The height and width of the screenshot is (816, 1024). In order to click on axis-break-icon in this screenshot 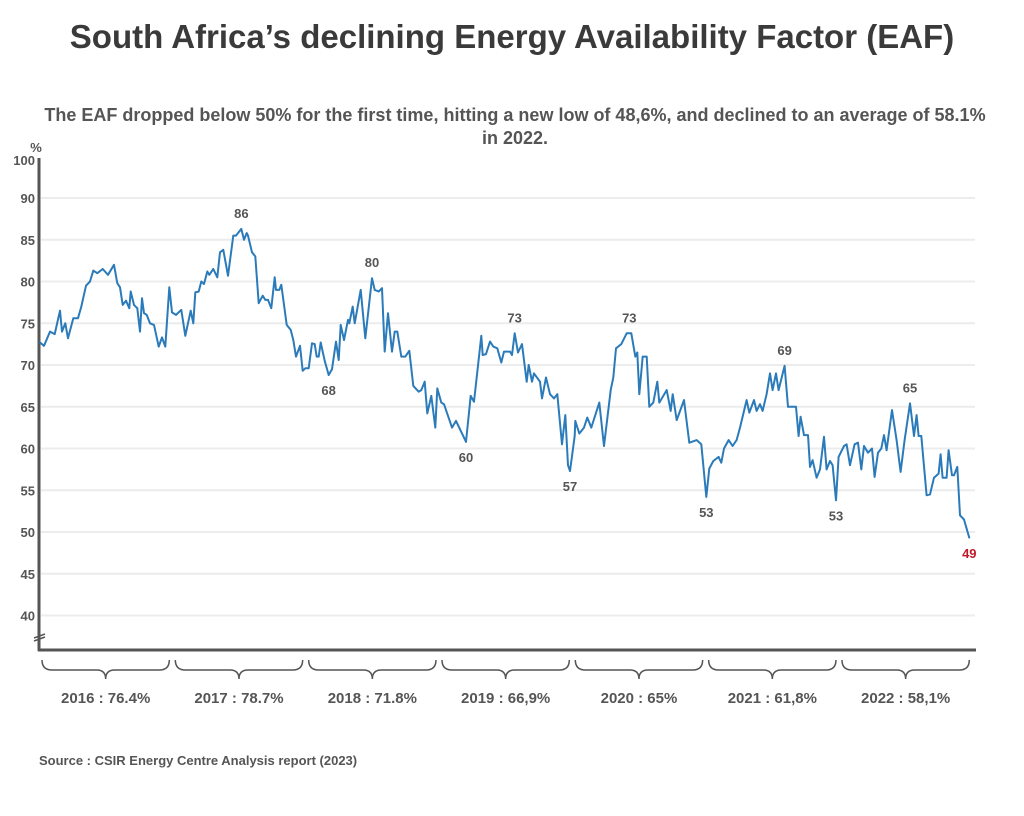, I will do `click(39, 637)`.